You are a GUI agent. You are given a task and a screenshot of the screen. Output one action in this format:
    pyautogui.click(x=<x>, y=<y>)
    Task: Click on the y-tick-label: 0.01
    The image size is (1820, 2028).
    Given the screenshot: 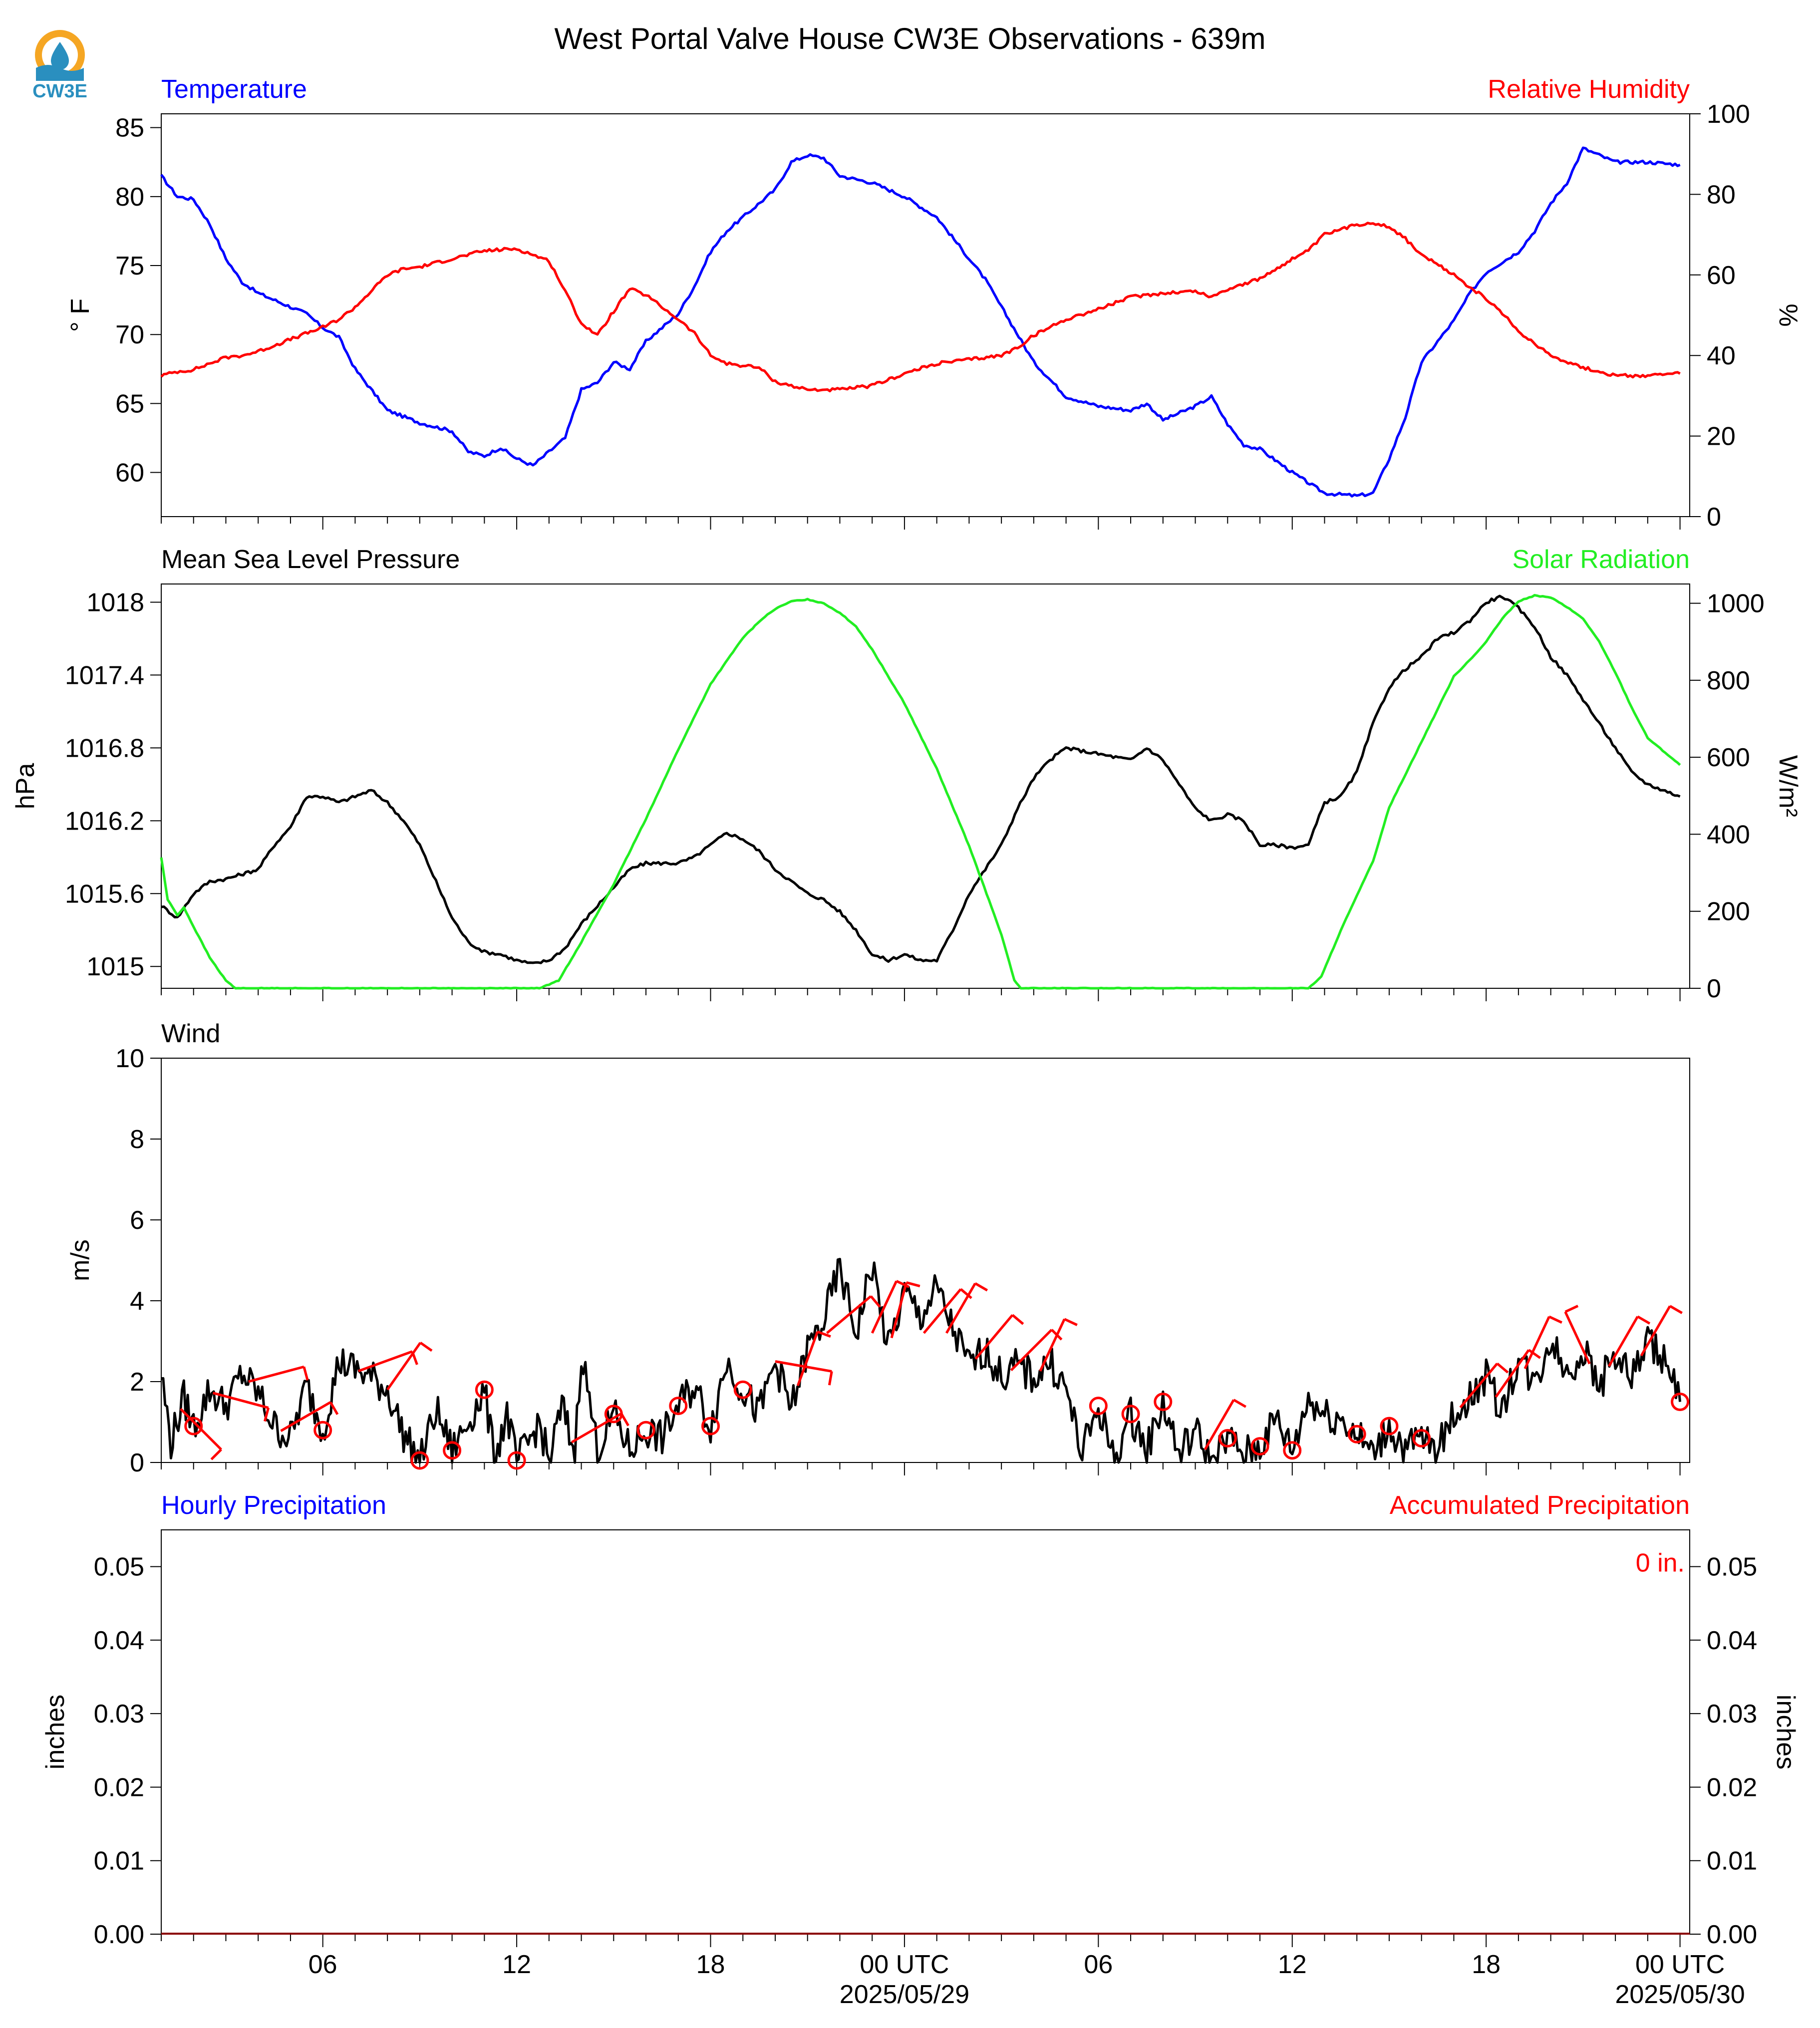 What is the action you would take?
    pyautogui.click(x=119, y=1861)
    